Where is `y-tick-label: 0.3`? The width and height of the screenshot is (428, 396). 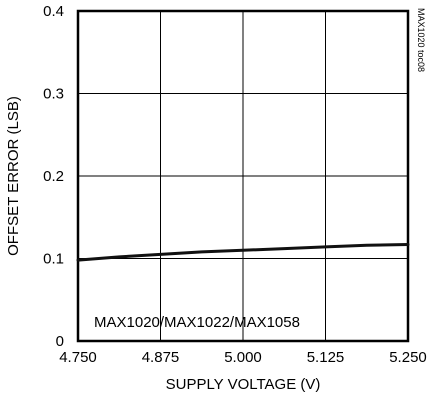
y-tick-label: 0.3 is located at coordinates (53, 94).